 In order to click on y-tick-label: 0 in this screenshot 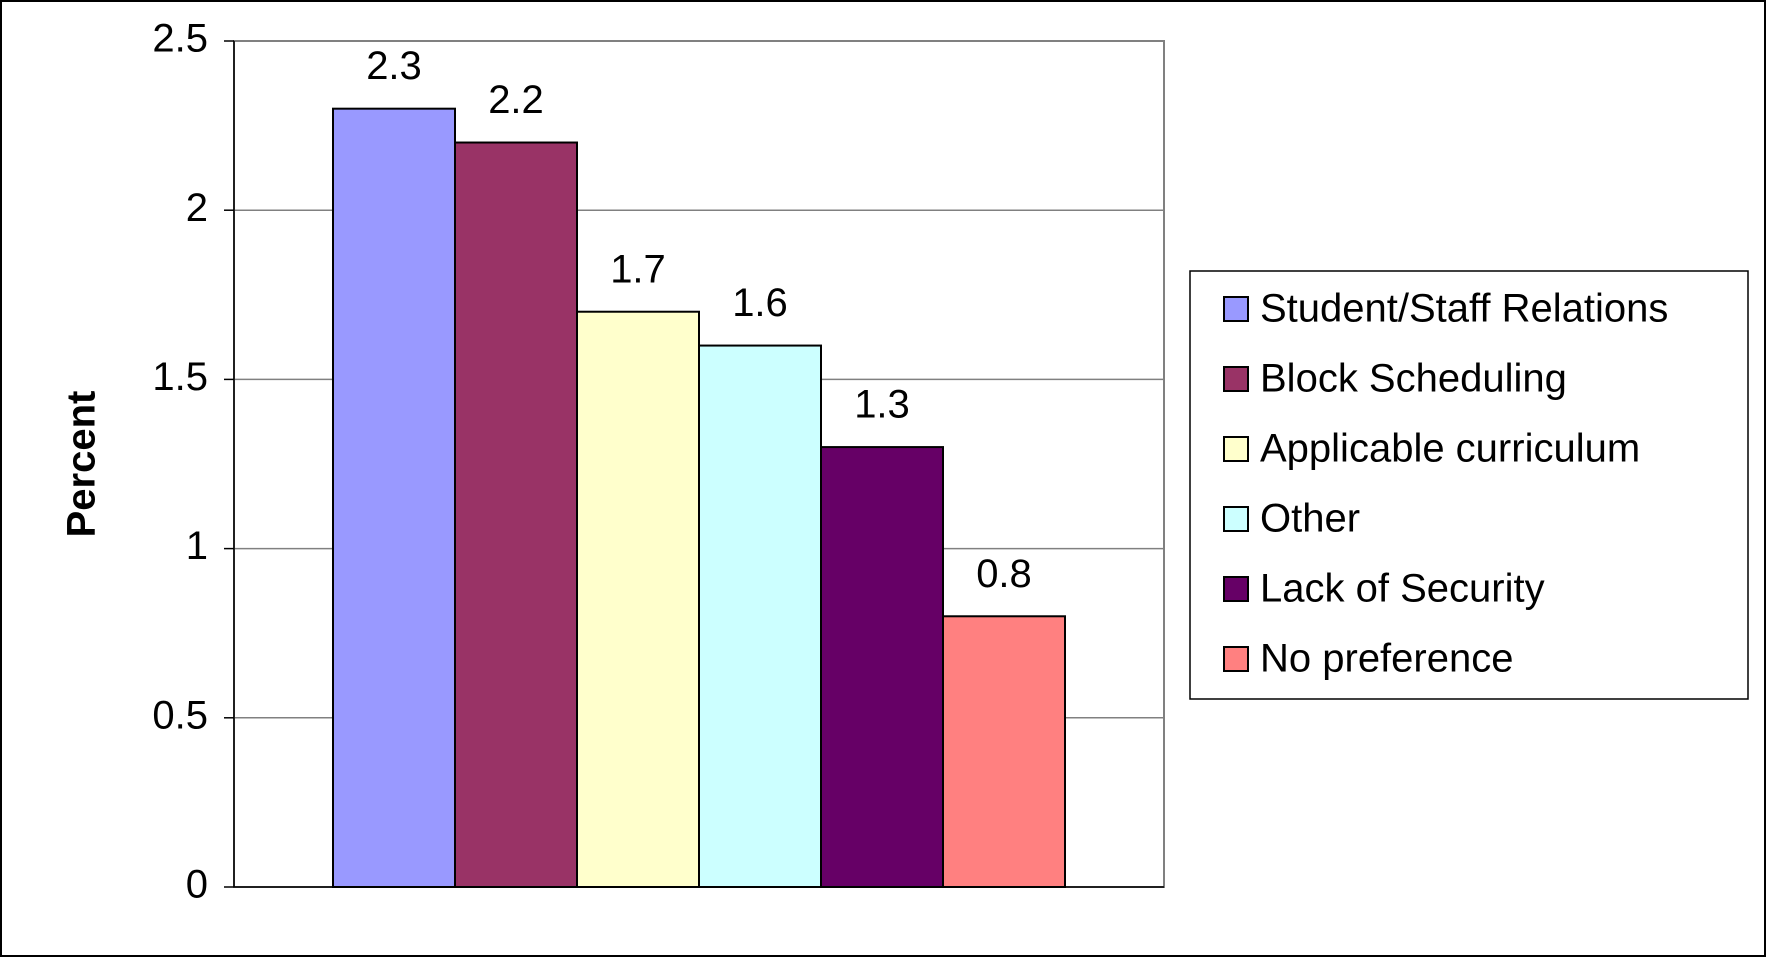, I will do `click(197, 885)`.